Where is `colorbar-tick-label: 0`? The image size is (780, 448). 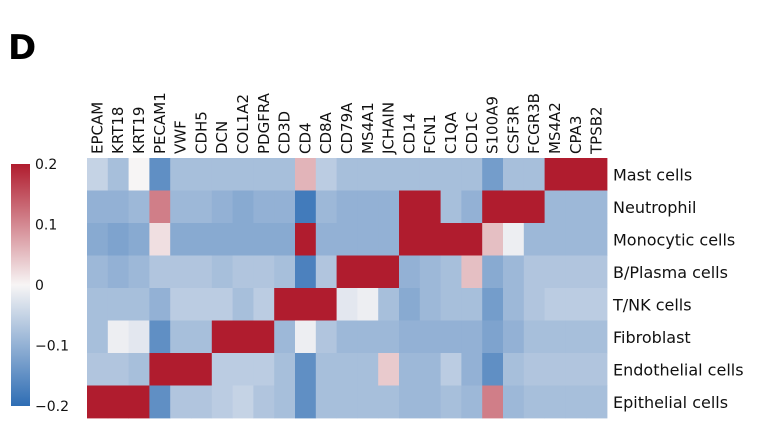
colorbar-tick-label: 0 is located at coordinates (39, 286).